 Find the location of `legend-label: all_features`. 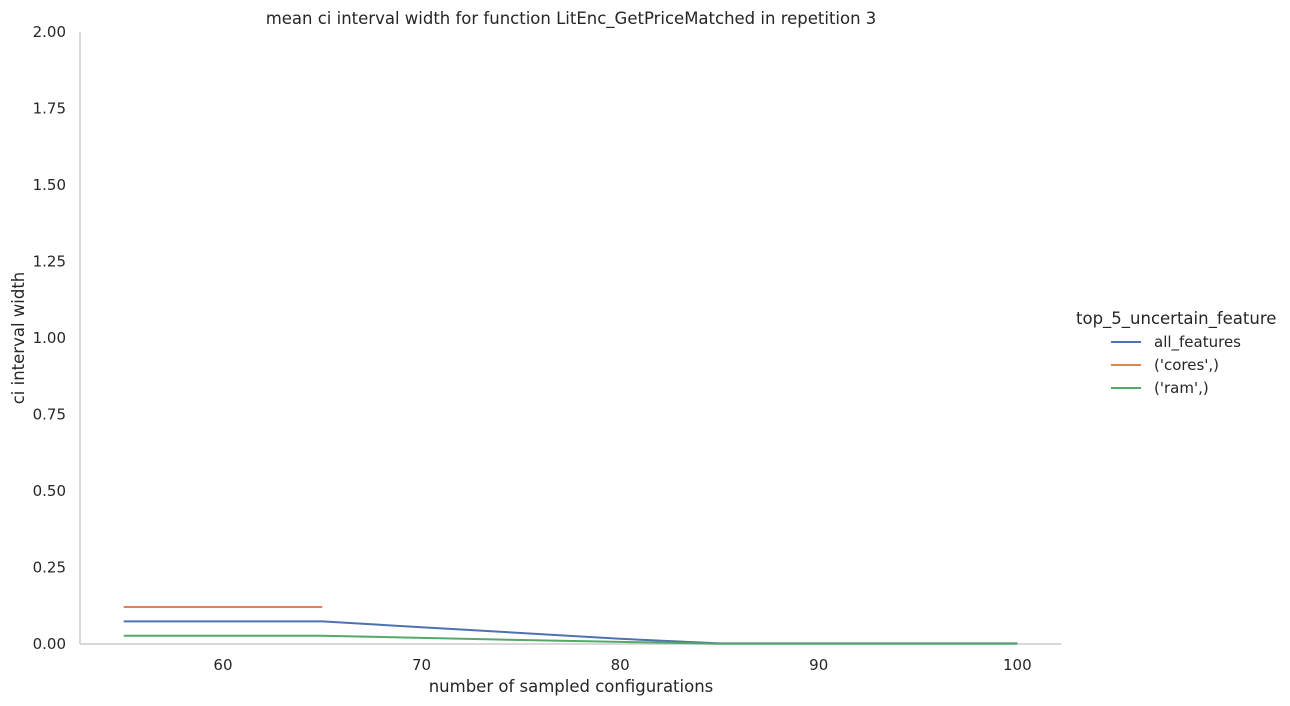

legend-label: all_features is located at coordinates (1197, 342).